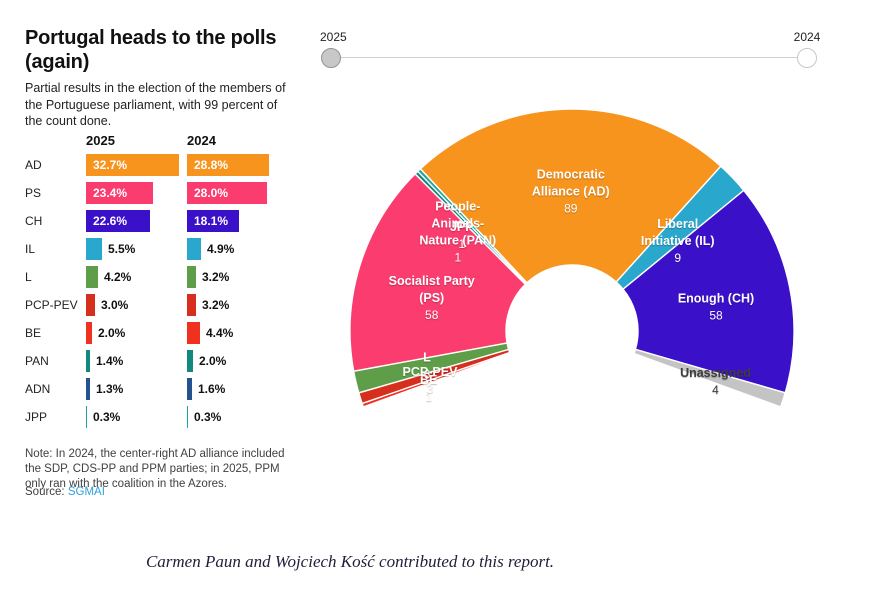  I want to click on value-CH-2024: 18.1%, so click(211, 221).